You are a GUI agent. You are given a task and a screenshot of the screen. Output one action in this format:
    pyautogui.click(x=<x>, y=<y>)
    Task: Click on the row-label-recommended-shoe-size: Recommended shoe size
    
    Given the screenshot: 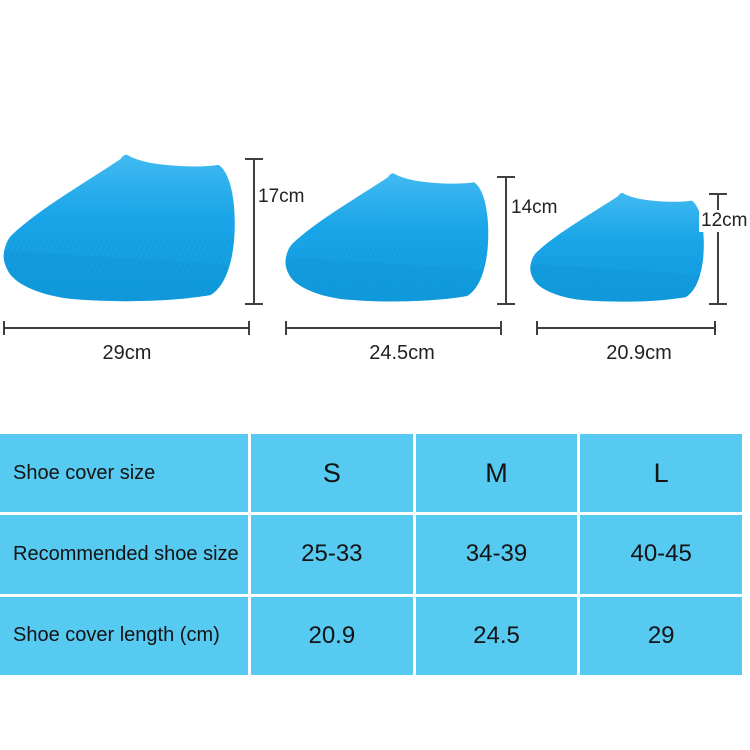 What is the action you would take?
    pyautogui.click(x=124, y=554)
    